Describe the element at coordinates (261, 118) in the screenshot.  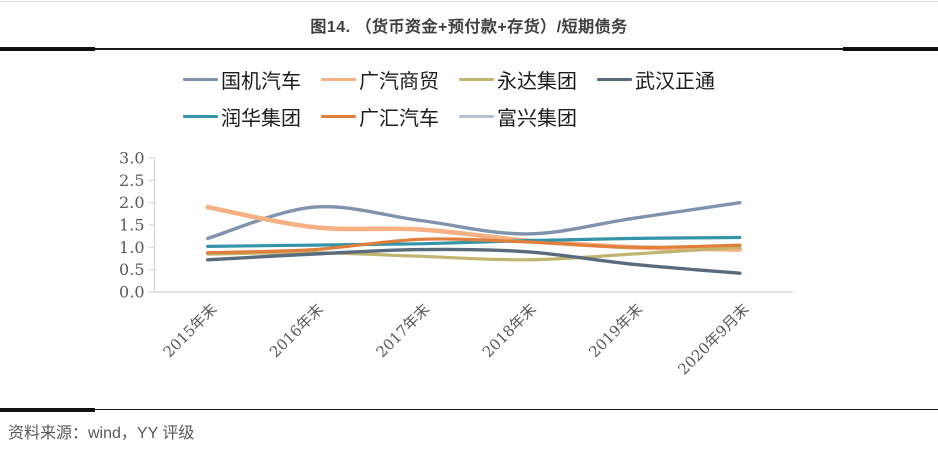
I see `legend-label: 润华集团` at that location.